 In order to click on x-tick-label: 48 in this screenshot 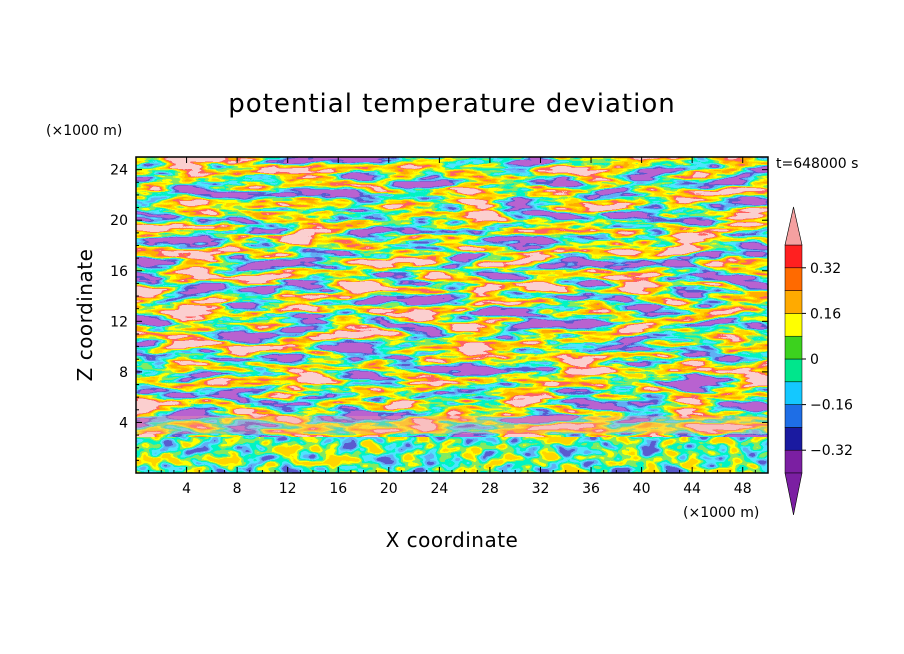, I will do `click(743, 489)`.